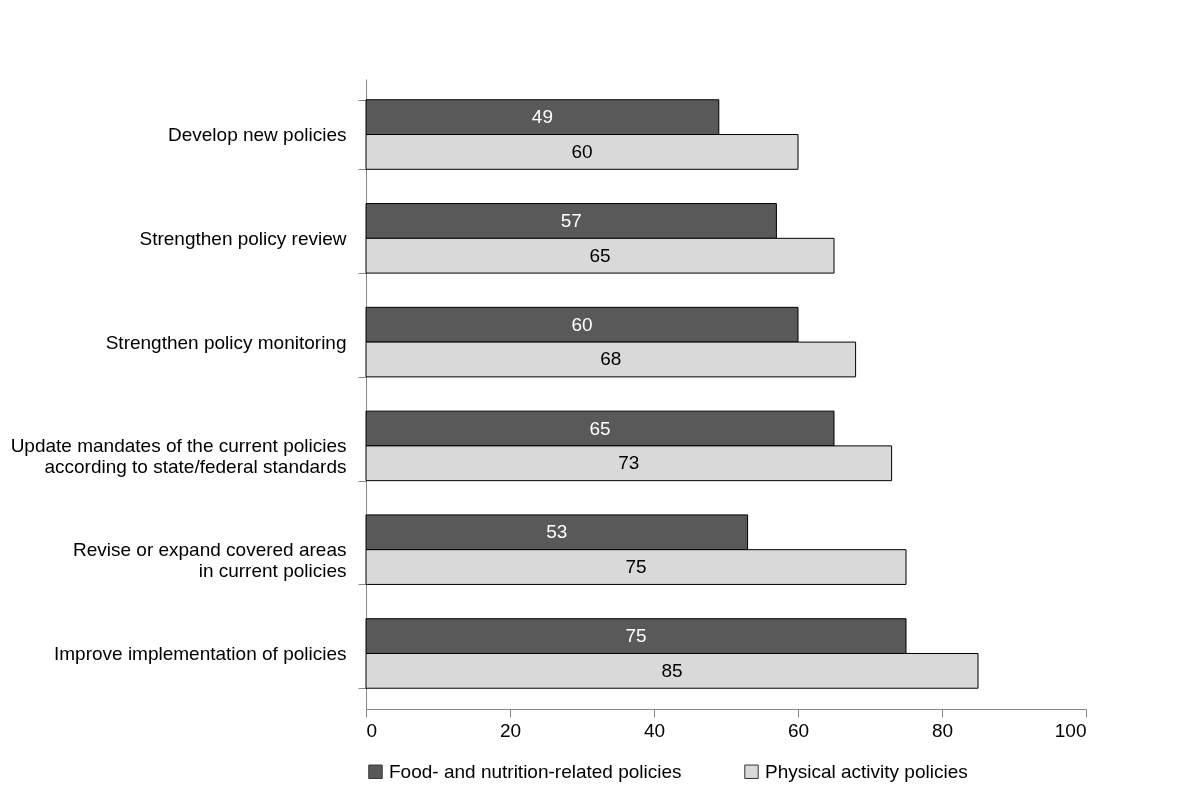  I want to click on x-tick-label: 20, so click(510, 730).